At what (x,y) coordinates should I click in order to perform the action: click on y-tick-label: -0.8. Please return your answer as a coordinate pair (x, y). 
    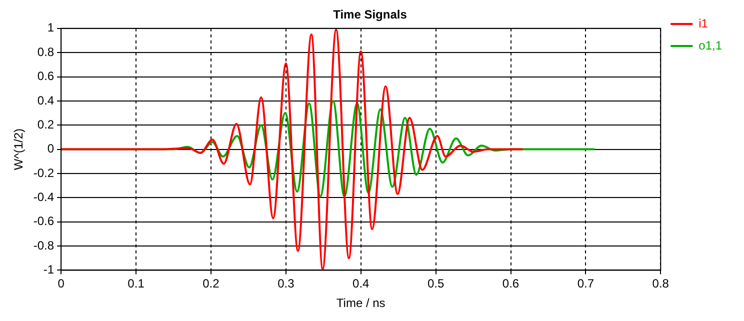
    Looking at the image, I should click on (43, 245).